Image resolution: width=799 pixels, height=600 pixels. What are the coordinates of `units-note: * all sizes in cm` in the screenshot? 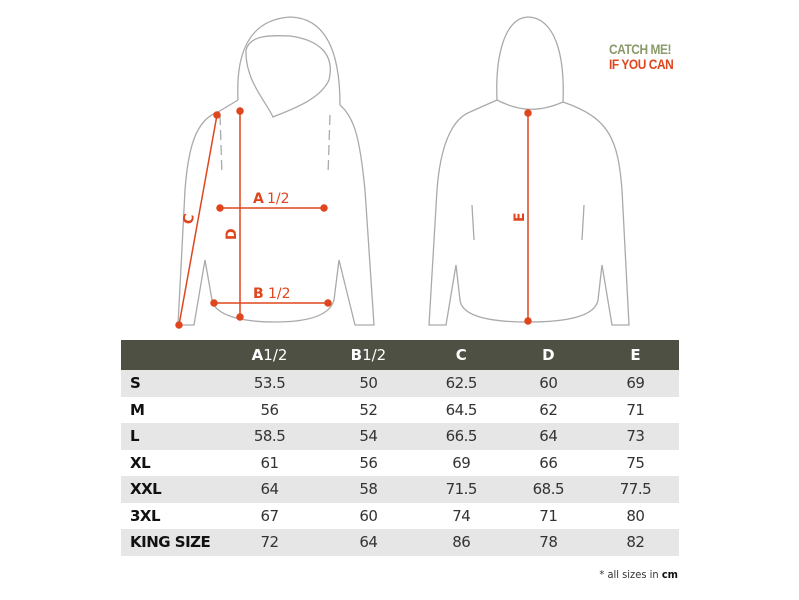 It's located at (638, 574).